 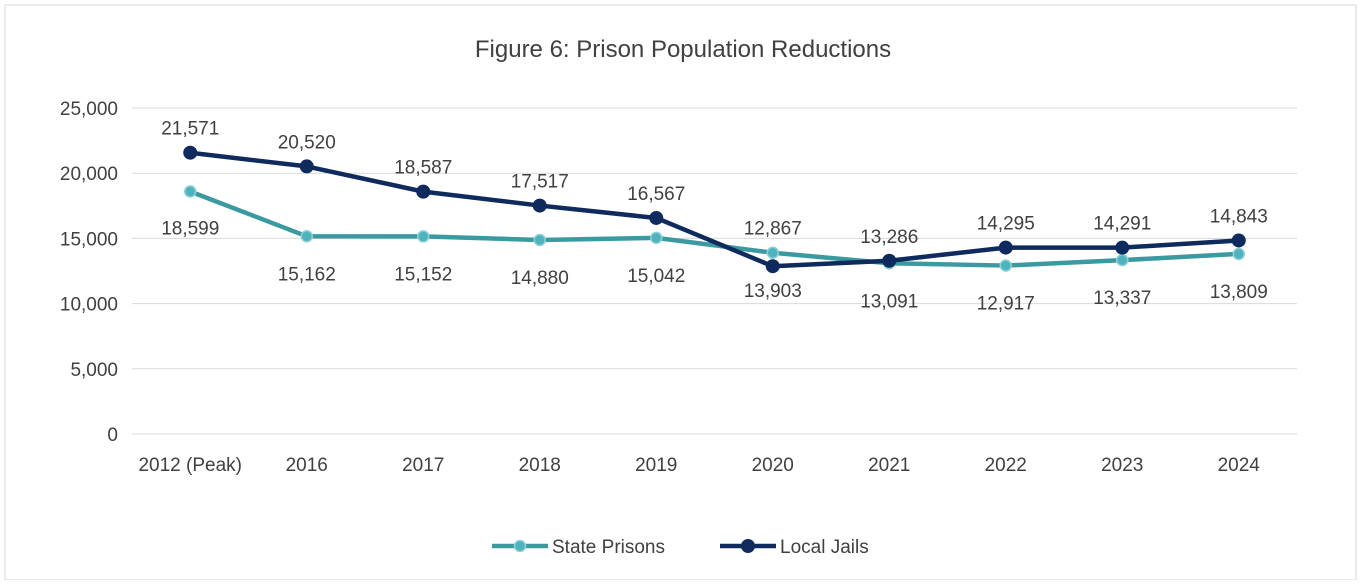 What do you see at coordinates (423, 274) in the screenshot?
I see `data-label: 15,152` at bounding box center [423, 274].